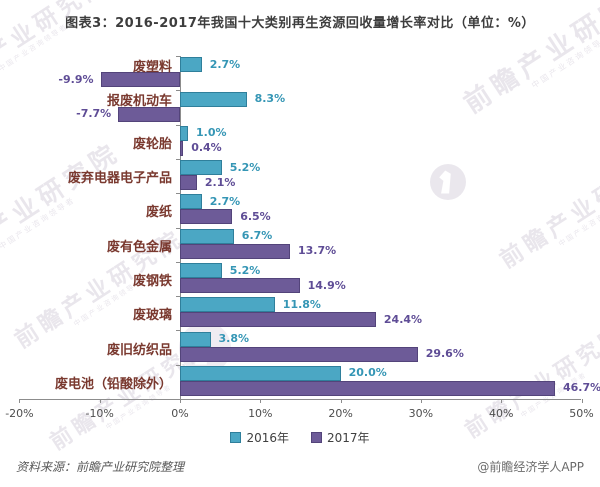  Describe the element at coordinates (317, 251) in the screenshot. I see `value-label: 13.7%` at that location.